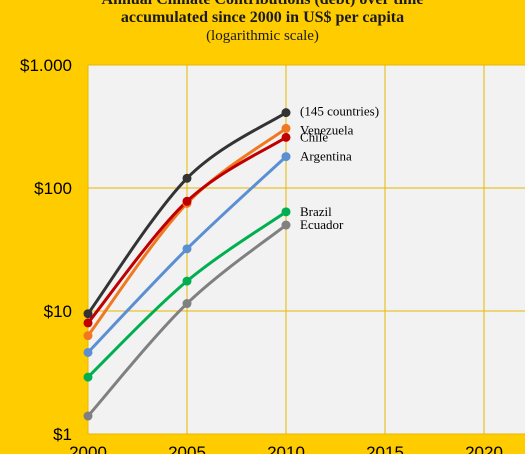 The width and height of the screenshot is (525, 454). What do you see at coordinates (46, 65) in the screenshot?
I see `y-tick-label: $1.000` at bounding box center [46, 65].